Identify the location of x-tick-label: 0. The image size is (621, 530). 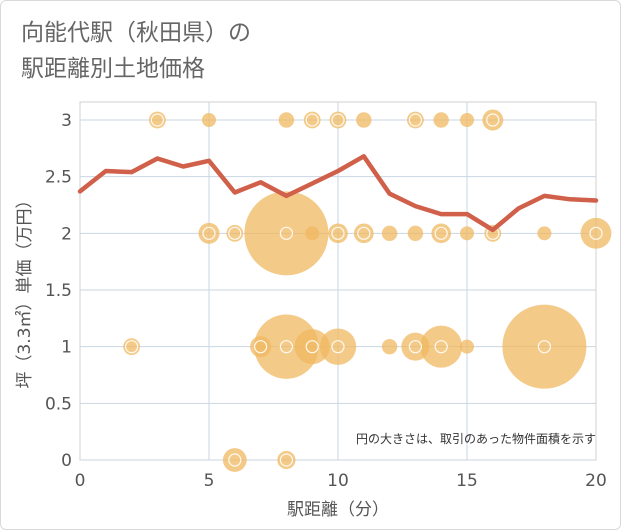
(80, 481).